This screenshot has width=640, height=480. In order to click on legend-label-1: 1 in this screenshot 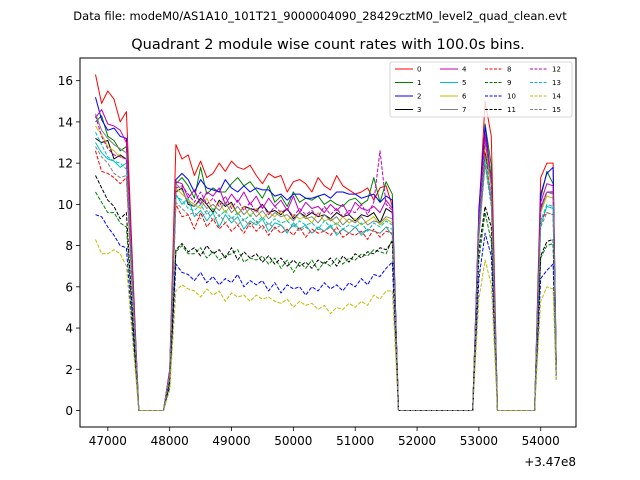, I will do `click(419, 83)`.